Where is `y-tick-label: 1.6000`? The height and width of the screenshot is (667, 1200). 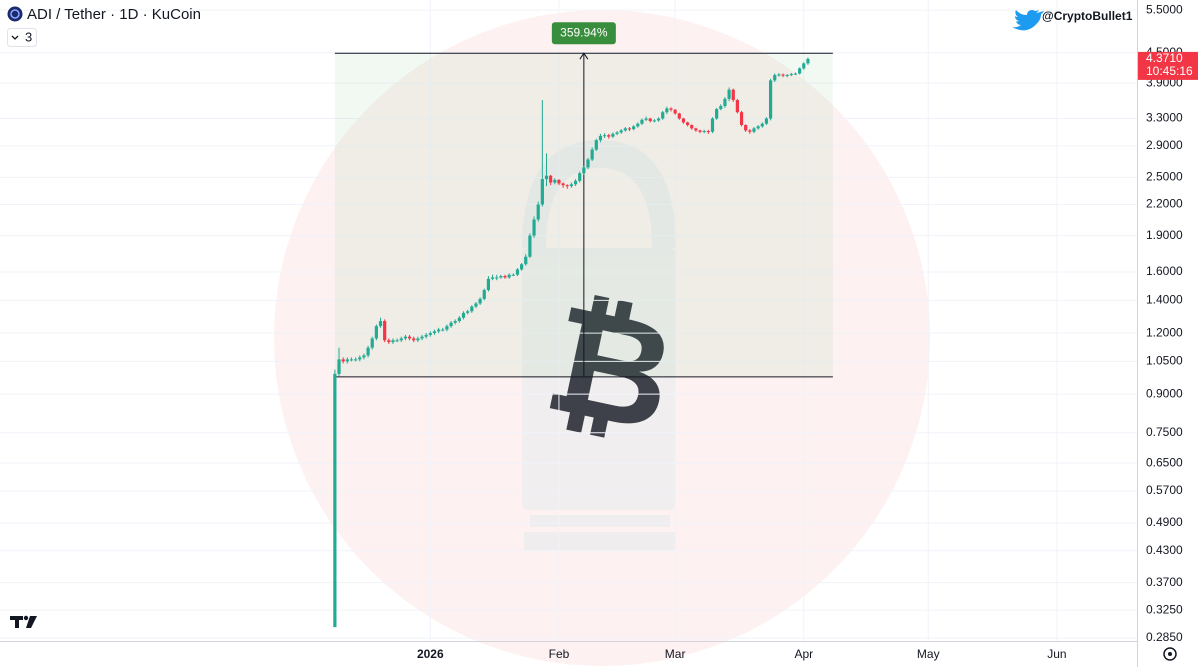 y-tick-label: 1.6000 is located at coordinates (1164, 271).